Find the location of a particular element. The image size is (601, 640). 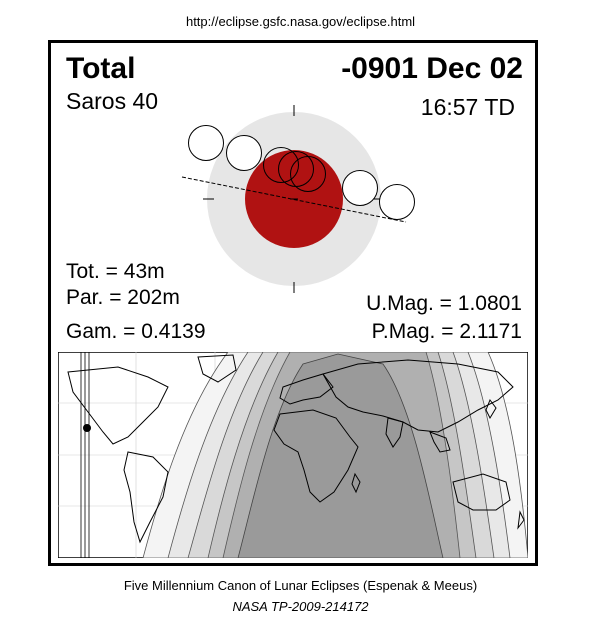

partial-duration: Par. = 202m is located at coordinates (123, 297).